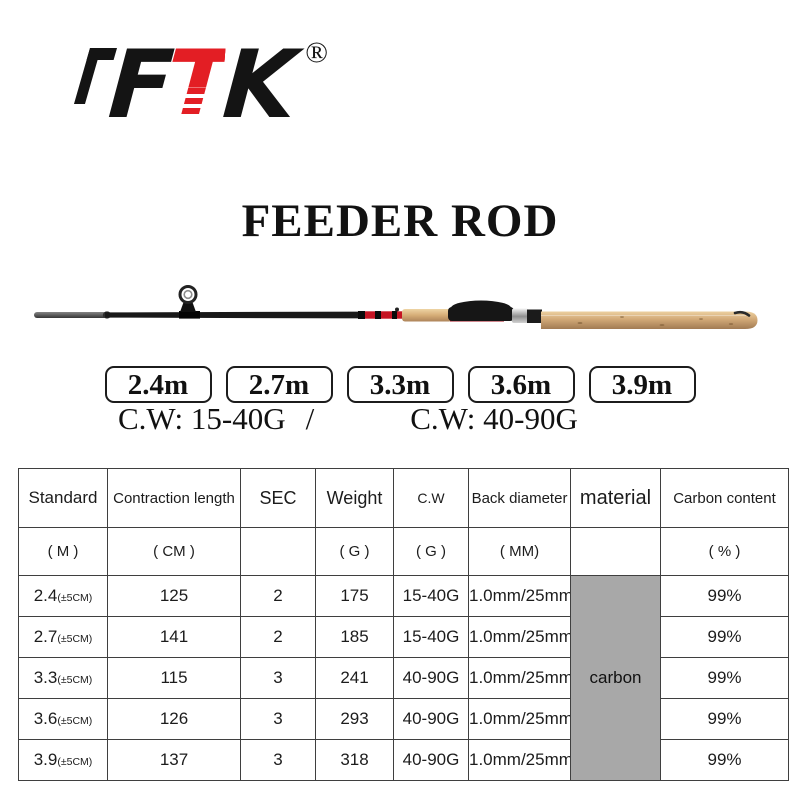 This screenshot has height=800, width=800. What do you see at coordinates (278, 498) in the screenshot?
I see `col-header-sec: SEC` at bounding box center [278, 498].